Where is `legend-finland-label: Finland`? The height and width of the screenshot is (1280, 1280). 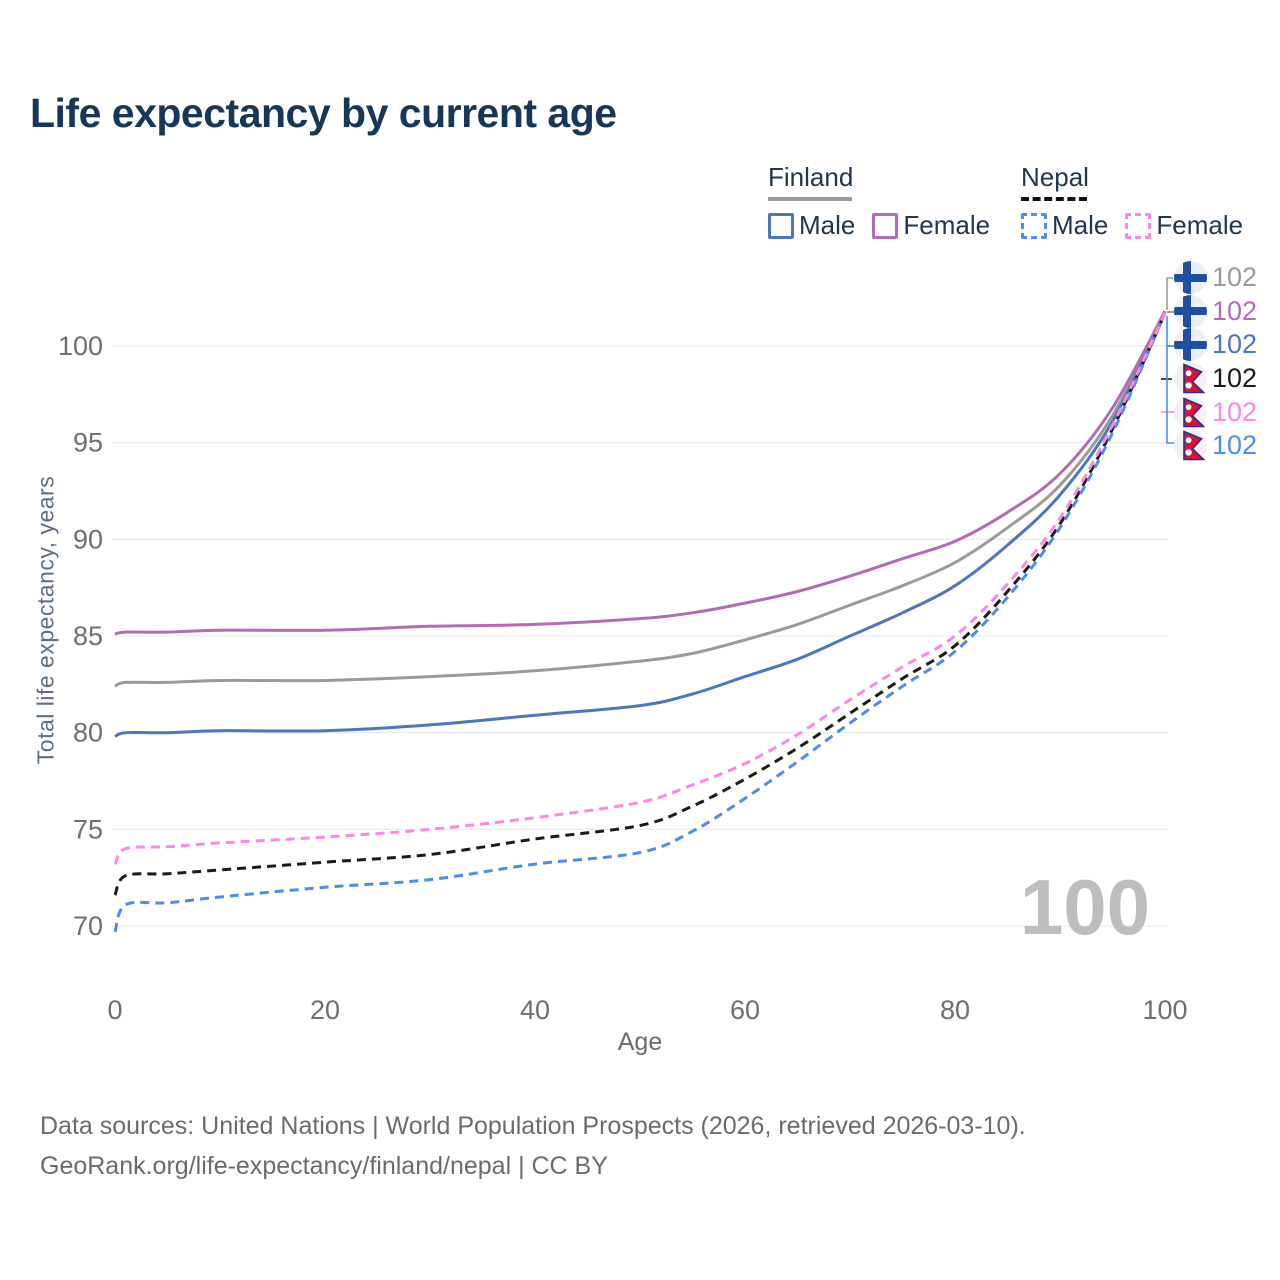
legend-finland-label: Finland is located at coordinates (811, 177).